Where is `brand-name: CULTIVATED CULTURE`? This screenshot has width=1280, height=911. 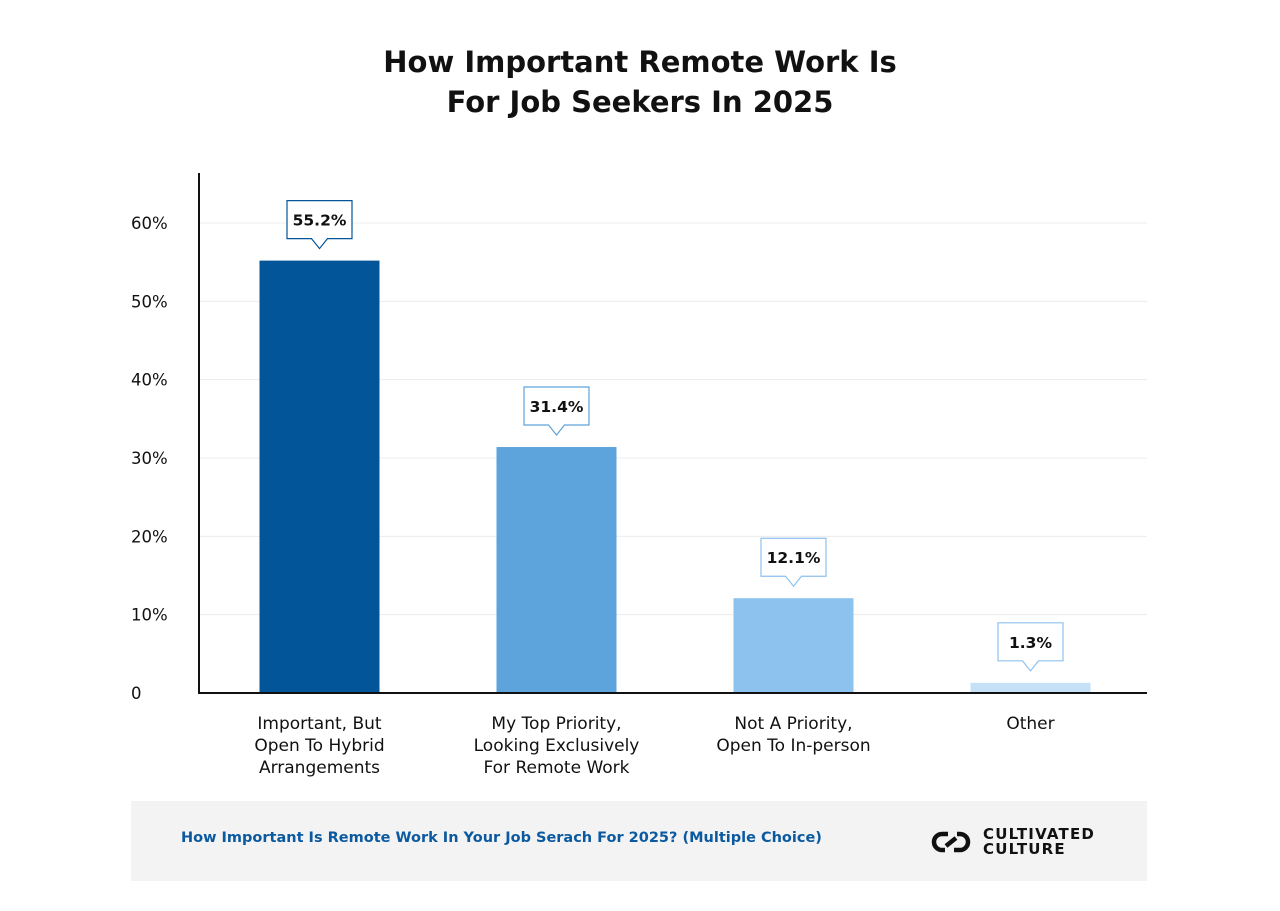 brand-name: CULTIVATED CULTURE is located at coordinates (1039, 842).